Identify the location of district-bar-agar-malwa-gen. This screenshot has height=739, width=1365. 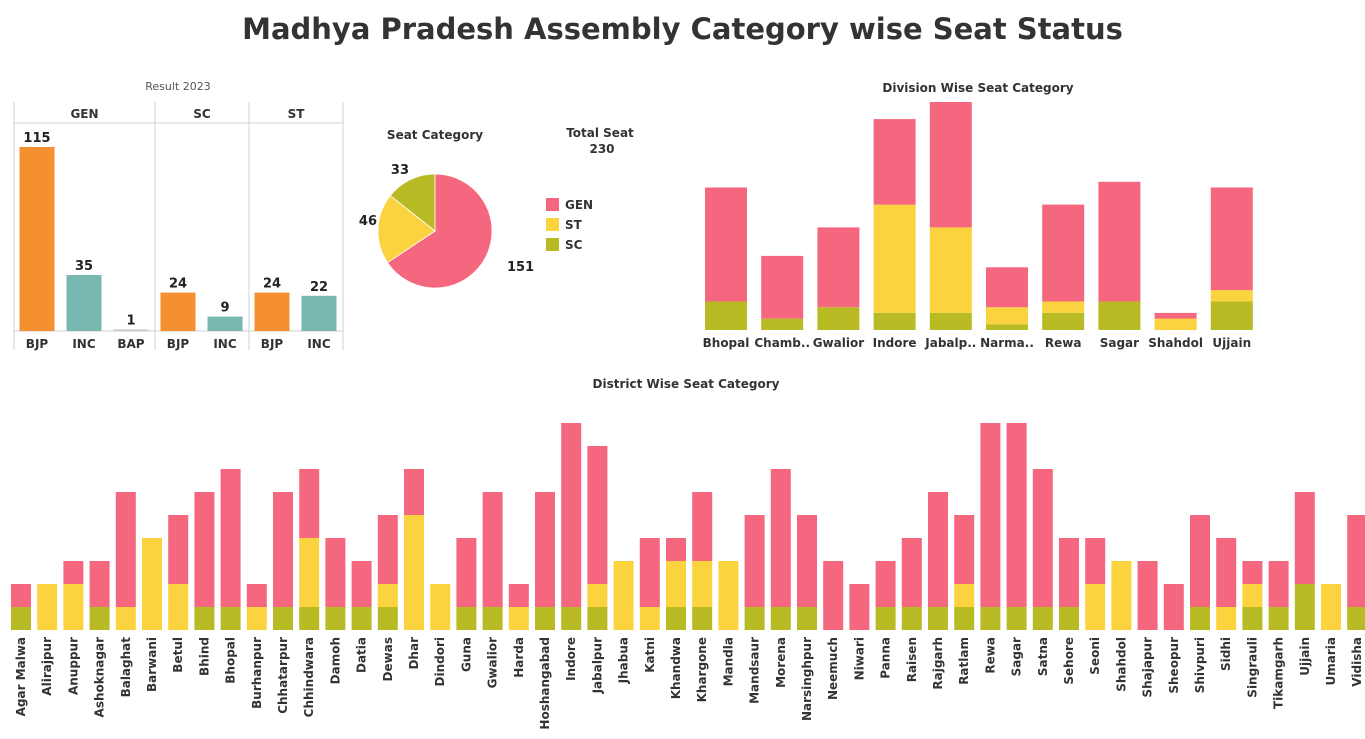
(21, 595).